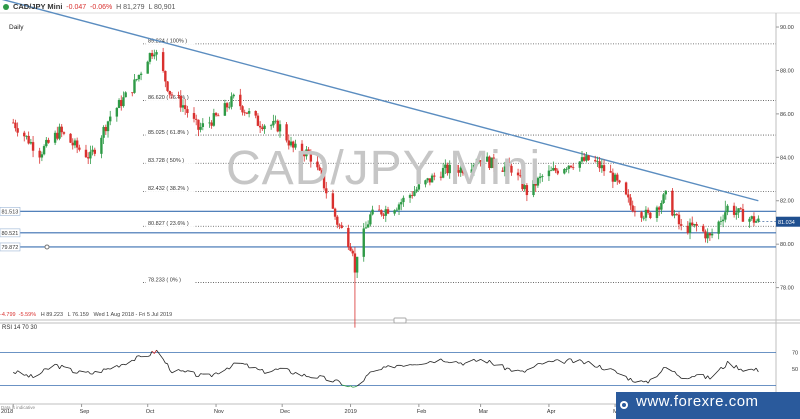  Describe the element at coordinates (168, 224) in the screenshot. I see `fibonacci-level-label: 80.827 ( 23.6% )` at that location.